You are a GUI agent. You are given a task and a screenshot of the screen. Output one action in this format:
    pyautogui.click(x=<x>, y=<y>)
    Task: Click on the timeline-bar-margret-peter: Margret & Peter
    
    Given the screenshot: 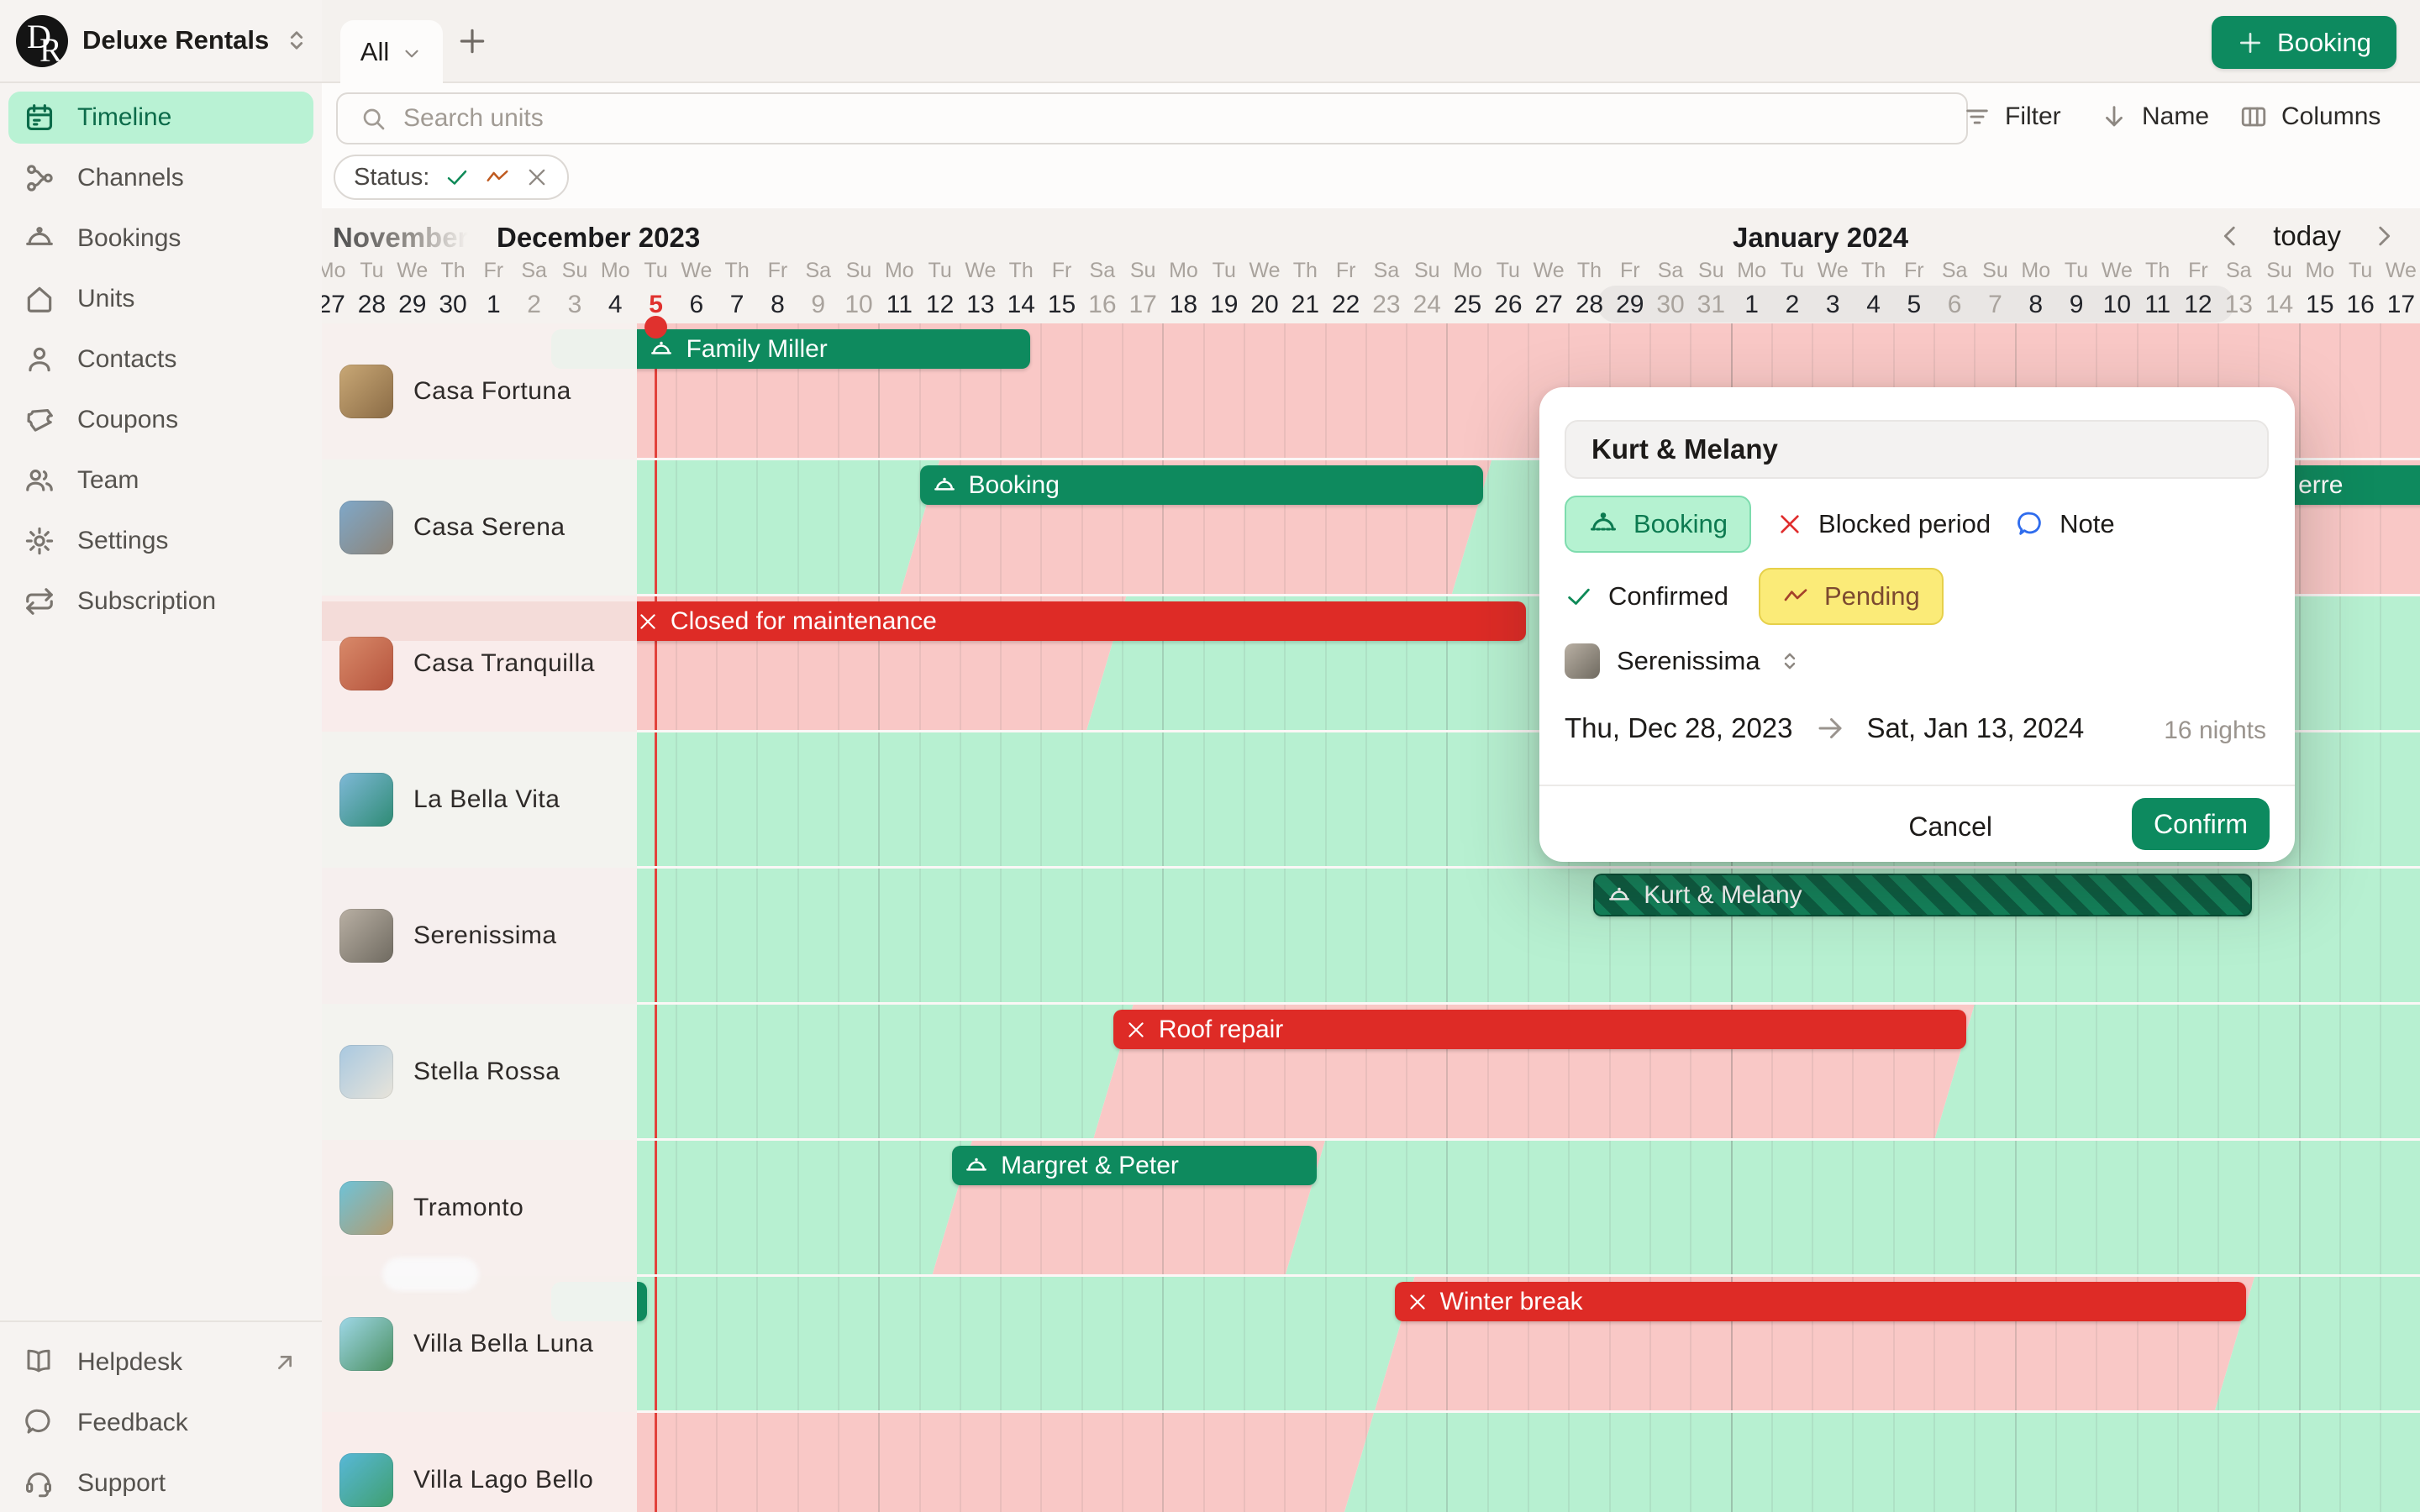 What is the action you would take?
    pyautogui.click(x=1135, y=1165)
    